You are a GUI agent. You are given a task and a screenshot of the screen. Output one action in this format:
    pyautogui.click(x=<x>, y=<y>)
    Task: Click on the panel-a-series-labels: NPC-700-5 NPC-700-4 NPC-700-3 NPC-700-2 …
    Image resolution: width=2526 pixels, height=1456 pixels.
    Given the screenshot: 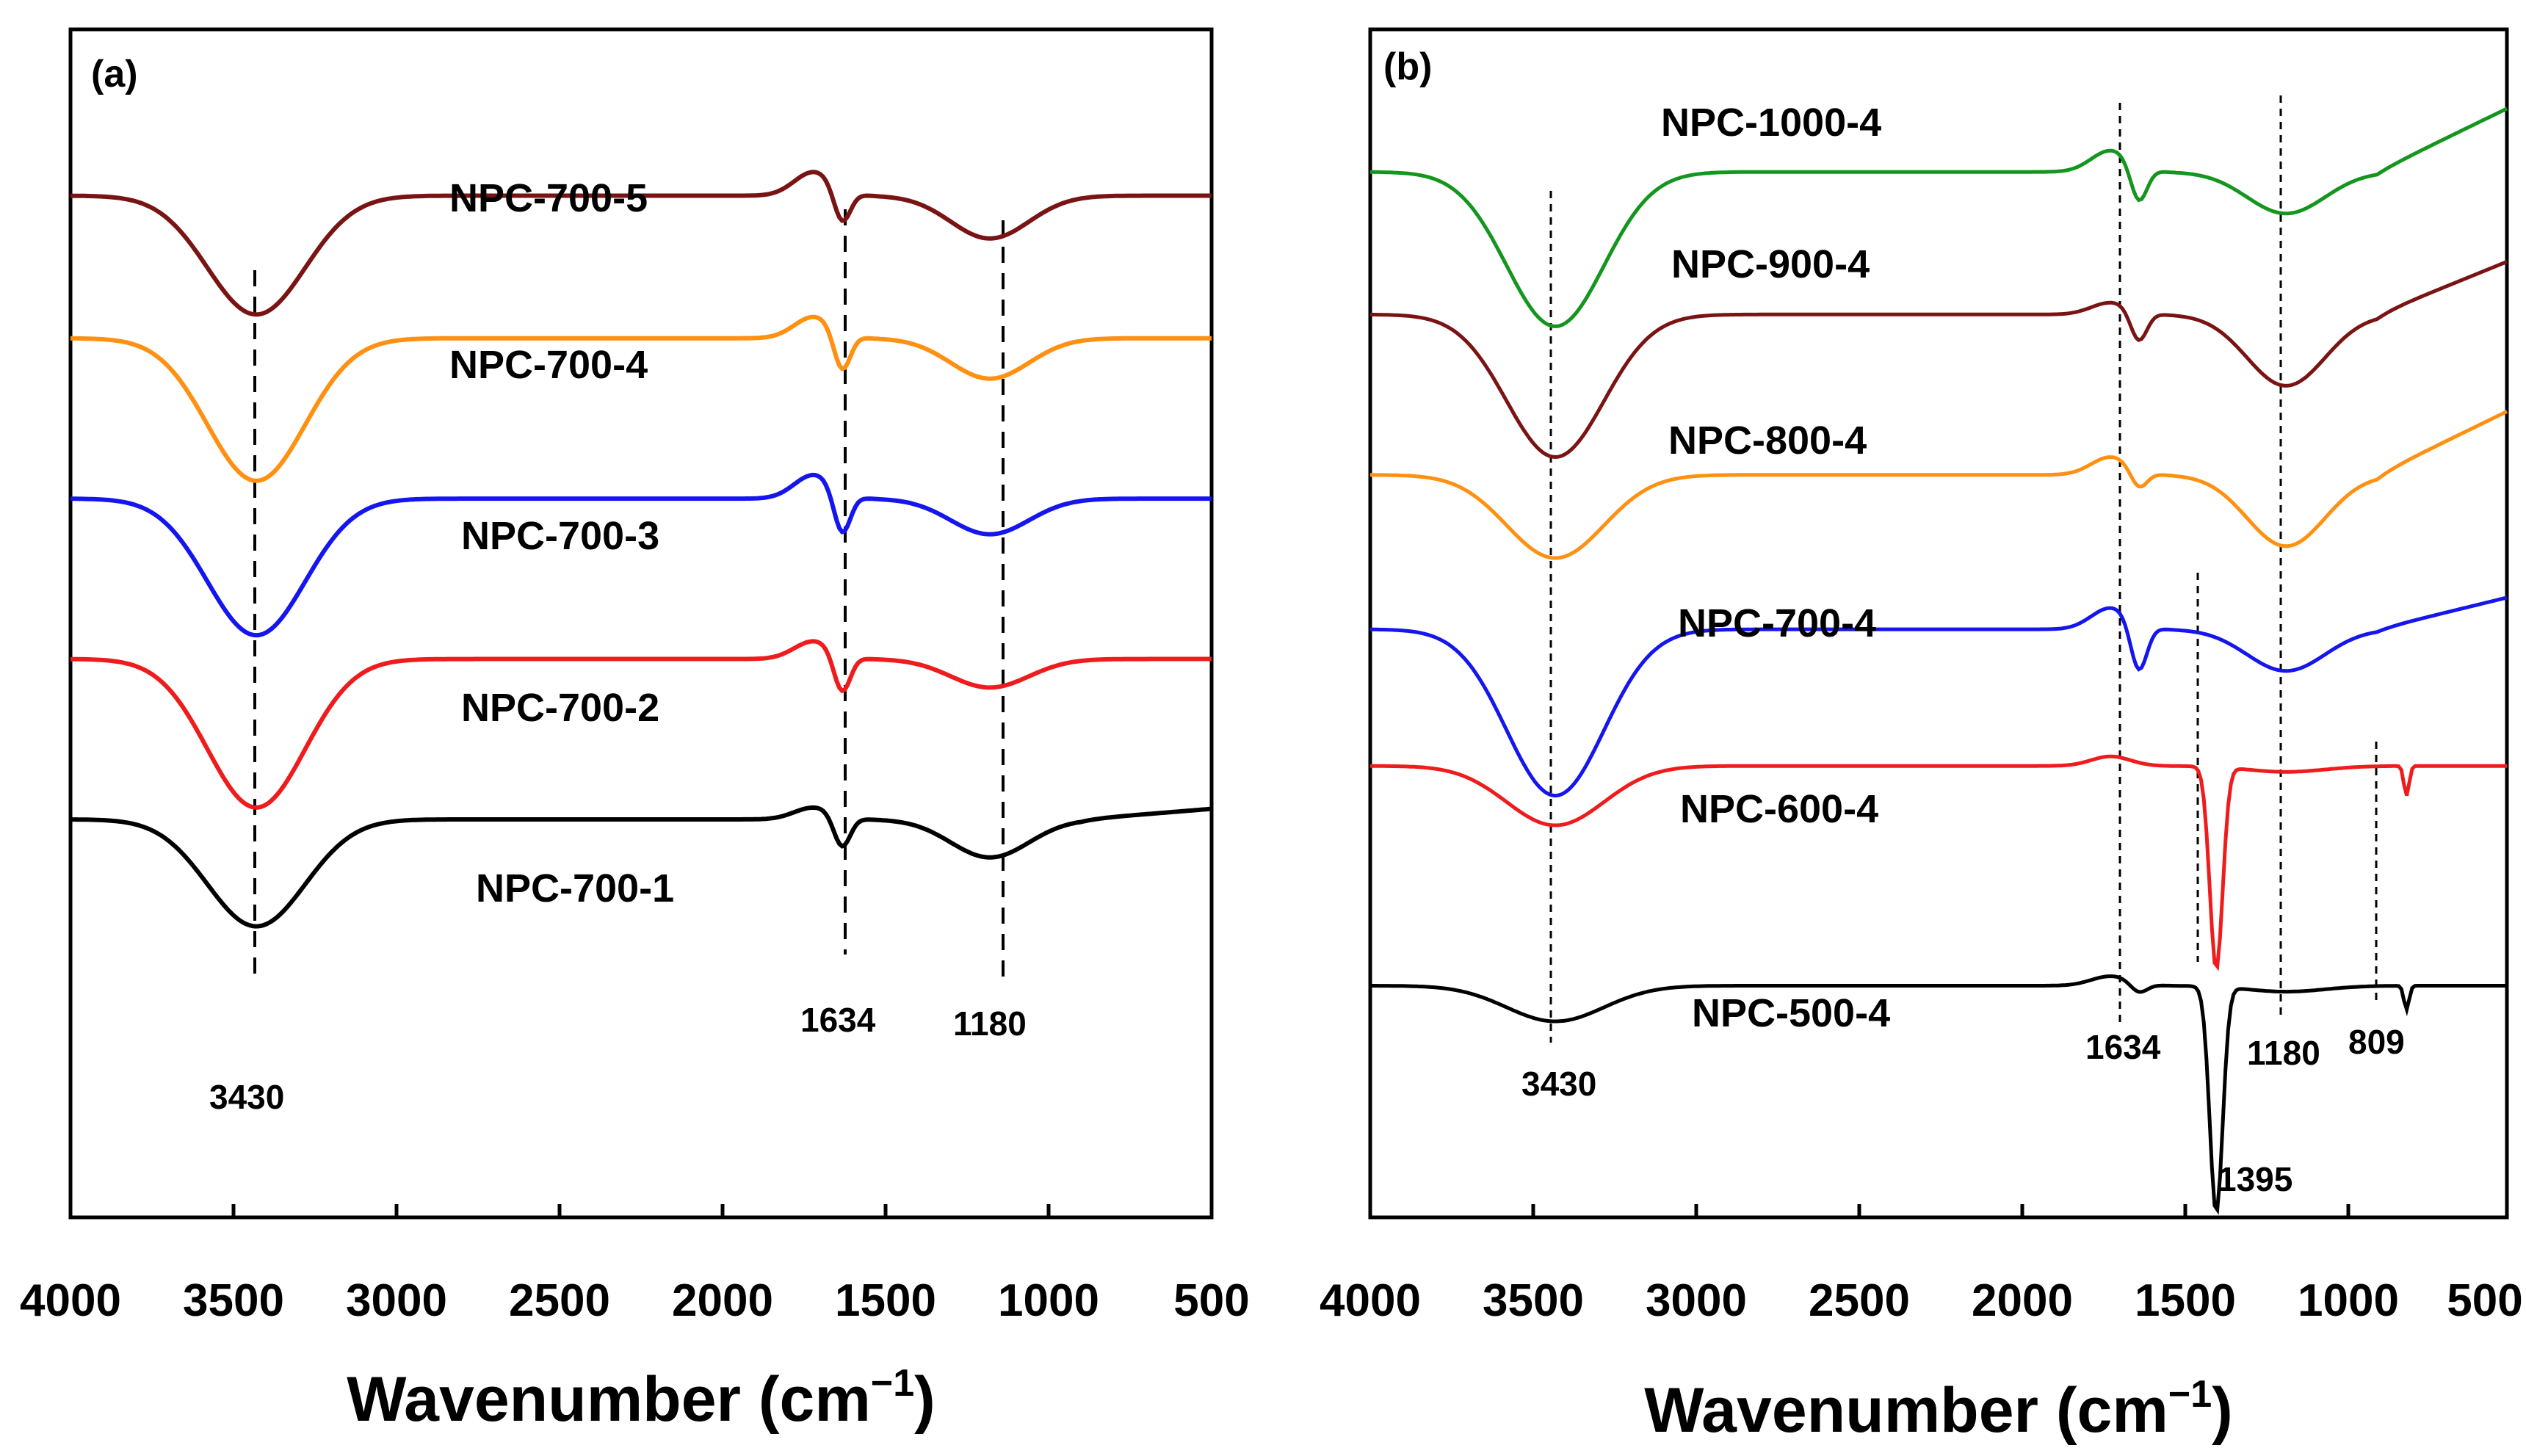 What is the action you would take?
    pyautogui.click(x=561, y=543)
    